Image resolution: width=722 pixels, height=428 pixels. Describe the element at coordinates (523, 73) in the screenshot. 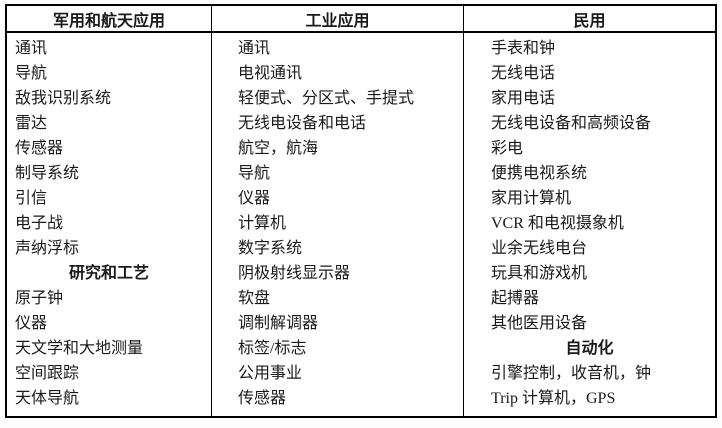

I see `table-cell: 无线电话` at that location.